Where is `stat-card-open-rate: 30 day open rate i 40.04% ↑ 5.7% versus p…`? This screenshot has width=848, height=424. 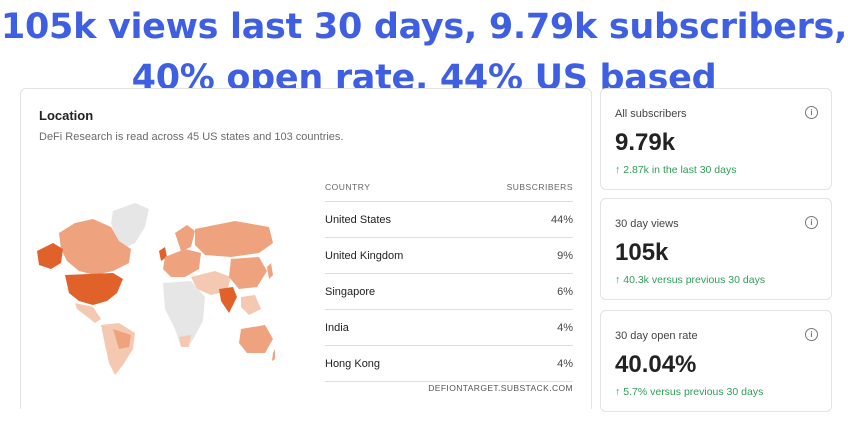 stat-card-open-rate: 30 day open rate i 40.04% ↑ 5.7% versus p… is located at coordinates (716, 361).